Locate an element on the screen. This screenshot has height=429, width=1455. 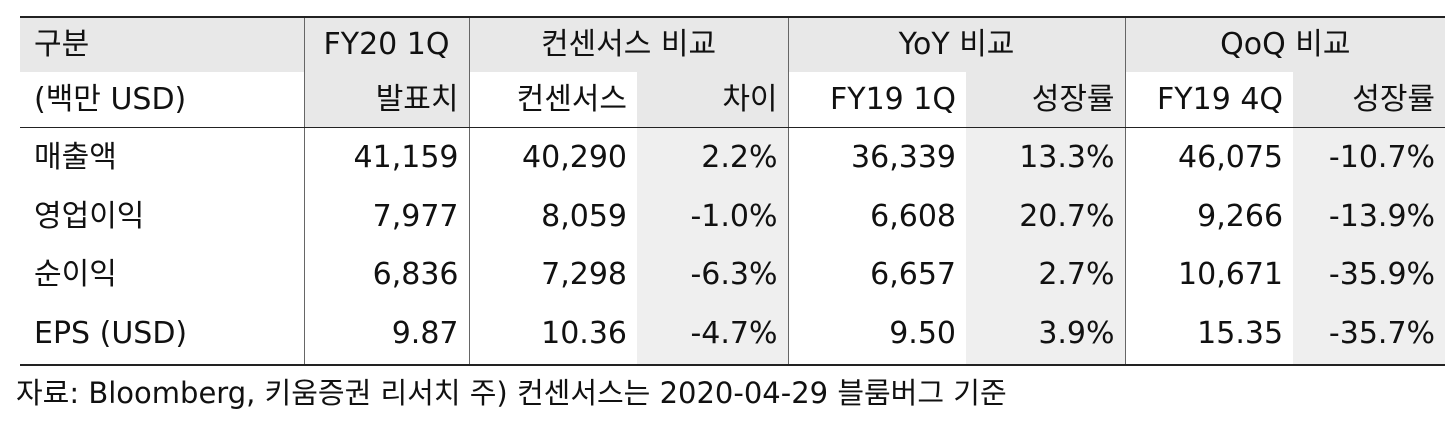
header-yoy-growth: 성장률 is located at coordinates (1046, 100).